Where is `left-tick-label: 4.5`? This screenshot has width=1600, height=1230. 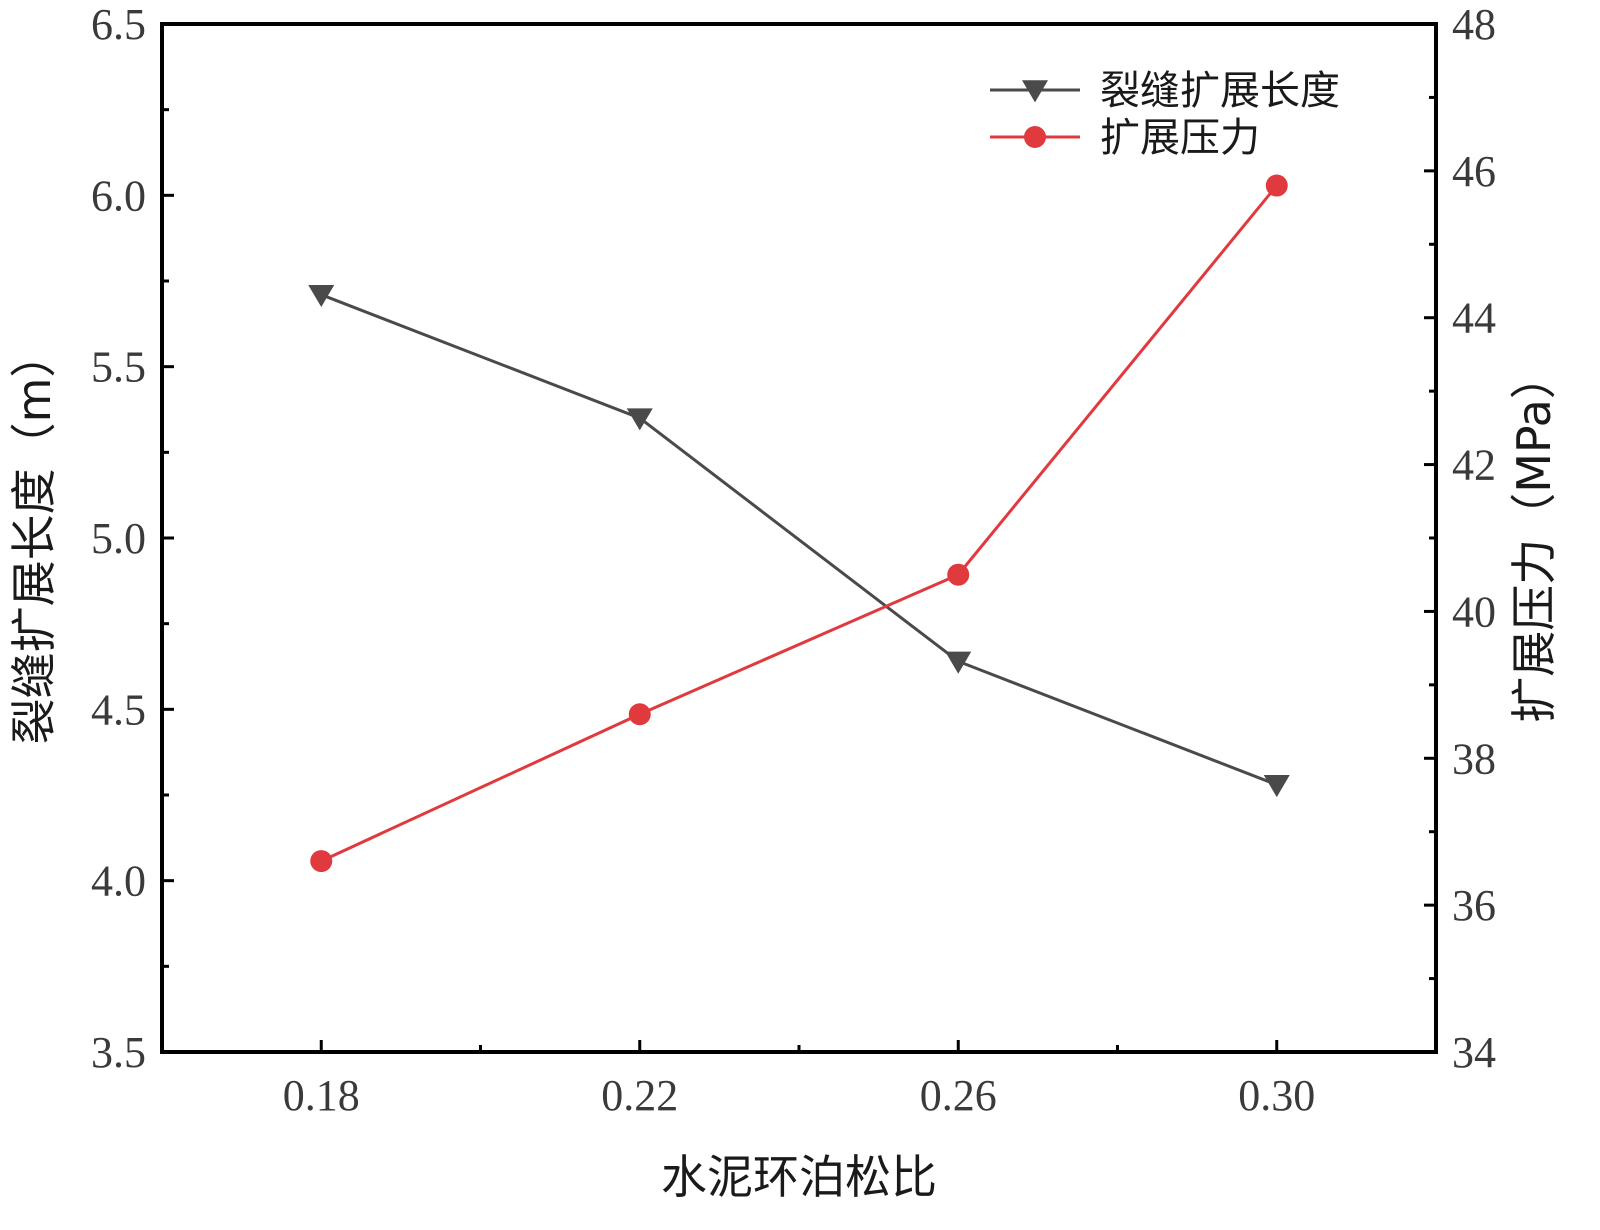 left-tick-label: 4.5 is located at coordinates (118, 709).